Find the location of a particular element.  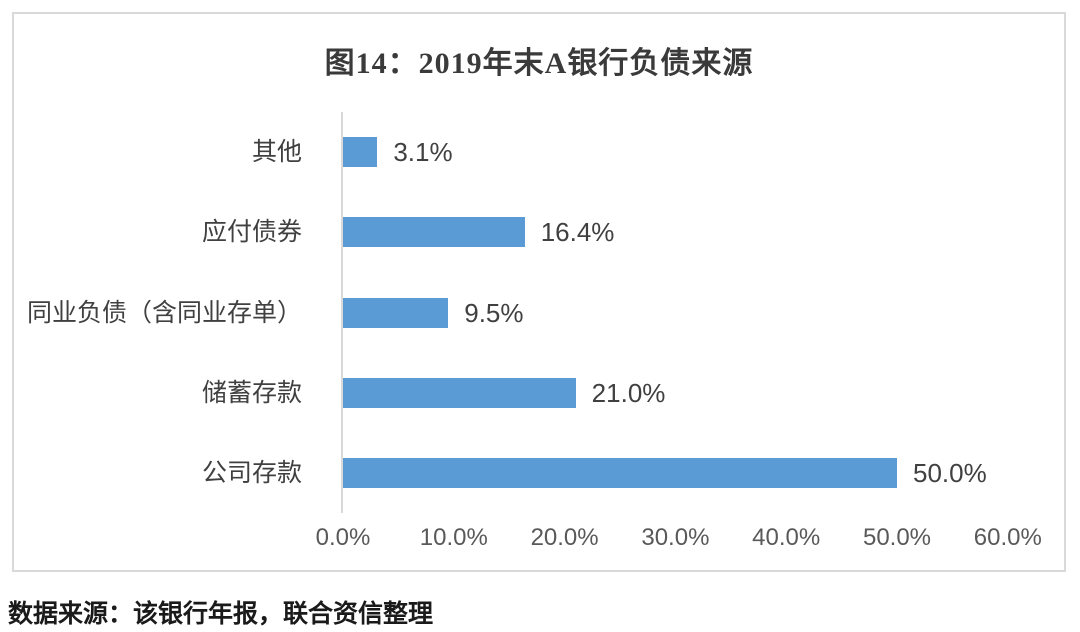

data-label: 16.4% is located at coordinates (577, 232).